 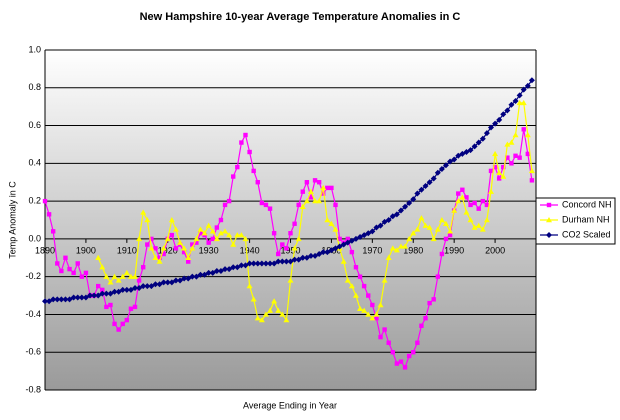 I want to click on x-tick-label: 1930, so click(x=209, y=250).